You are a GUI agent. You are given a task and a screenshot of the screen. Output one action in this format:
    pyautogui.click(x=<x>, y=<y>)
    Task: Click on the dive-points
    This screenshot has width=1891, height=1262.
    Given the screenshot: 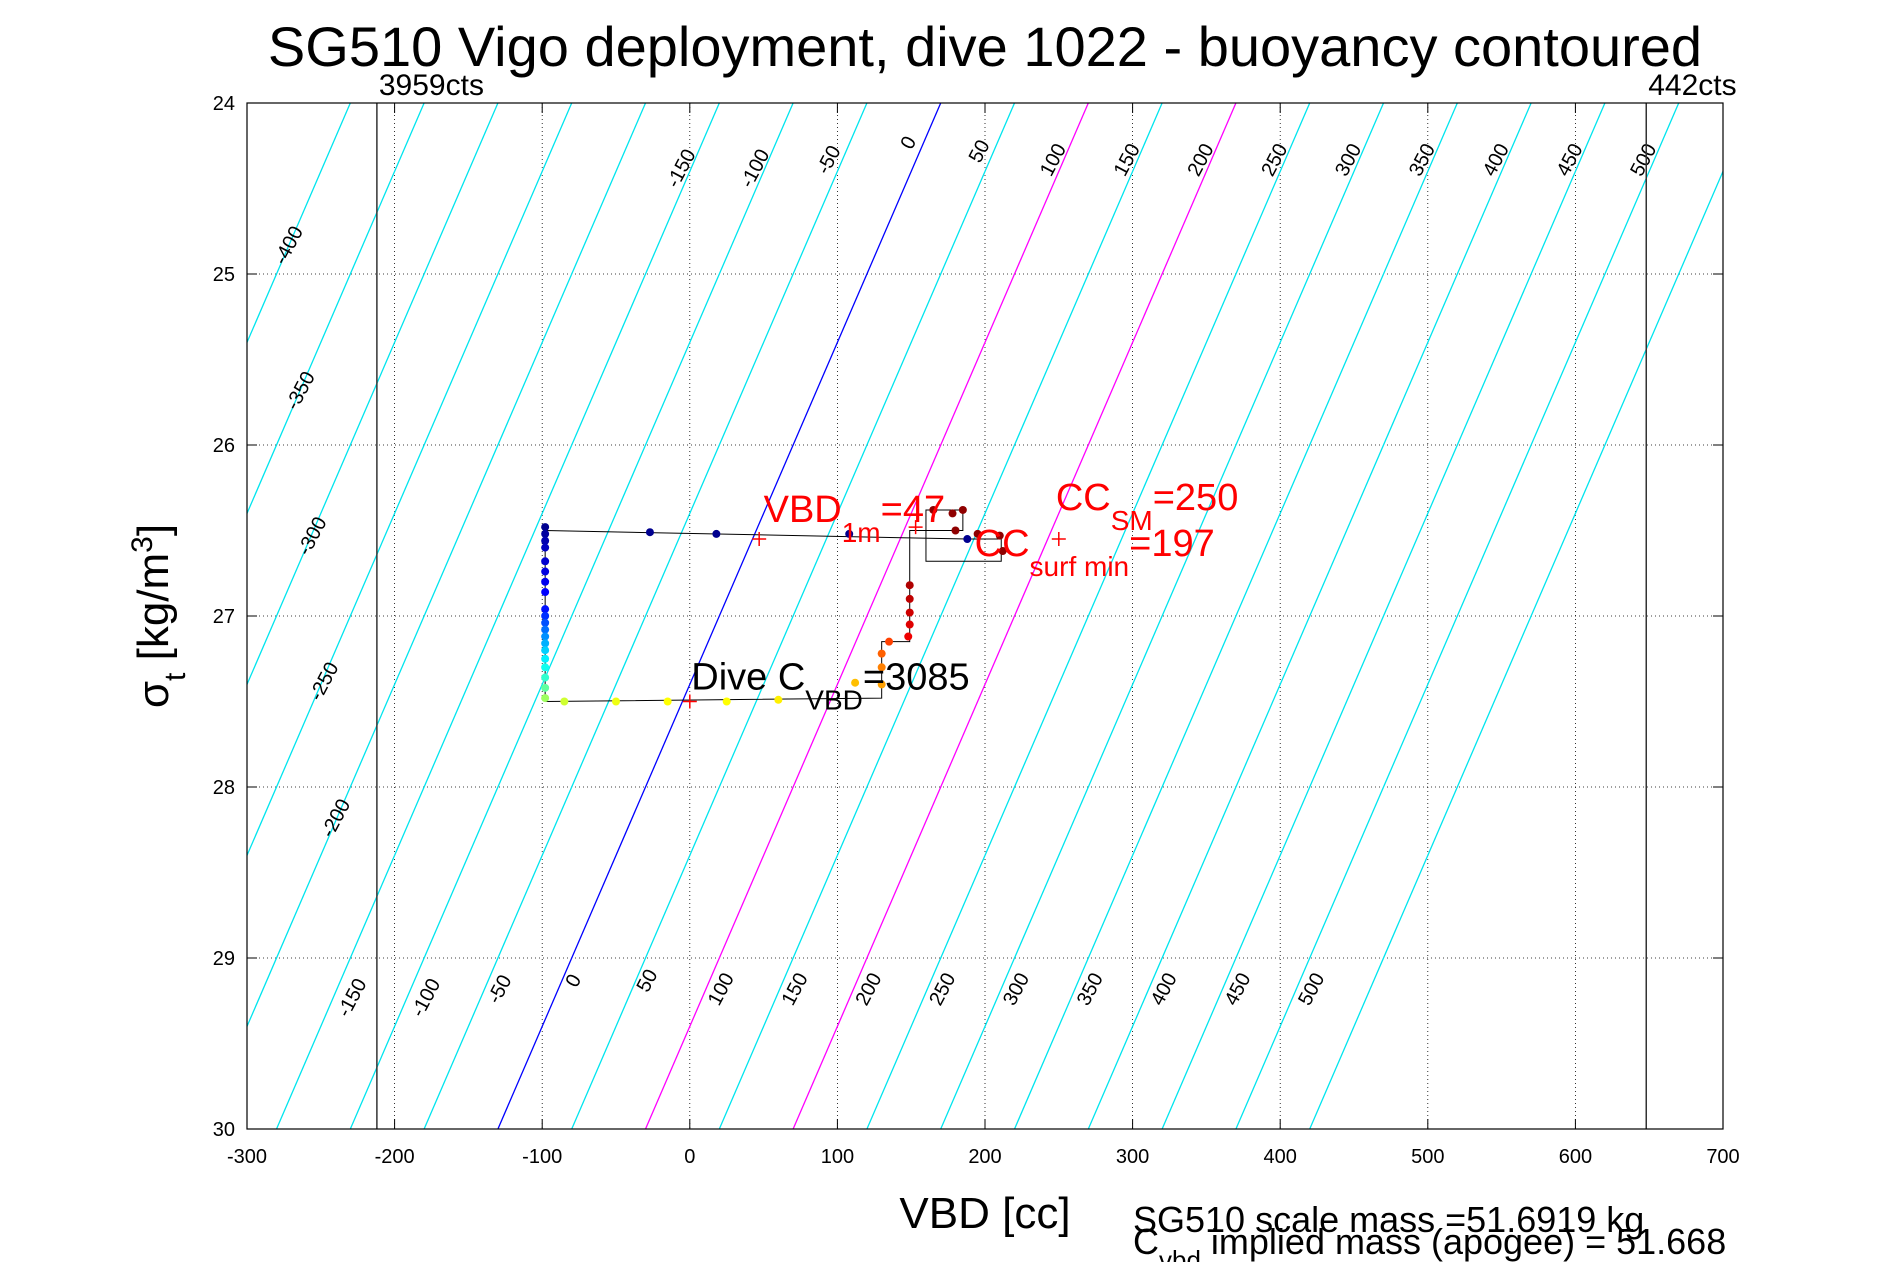 What is the action you would take?
    pyautogui.click(x=774, y=605)
    